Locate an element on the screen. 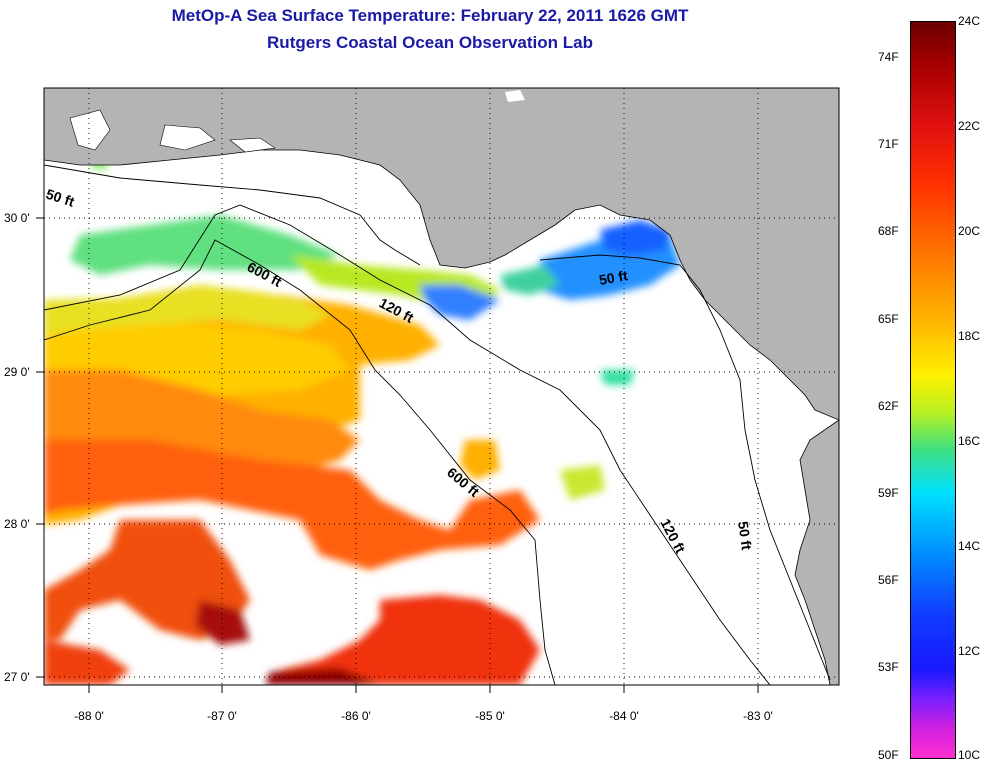 Image resolution: width=992 pixels, height=770 pixels. colorbar-c-label: 18C is located at coordinates (969, 336).